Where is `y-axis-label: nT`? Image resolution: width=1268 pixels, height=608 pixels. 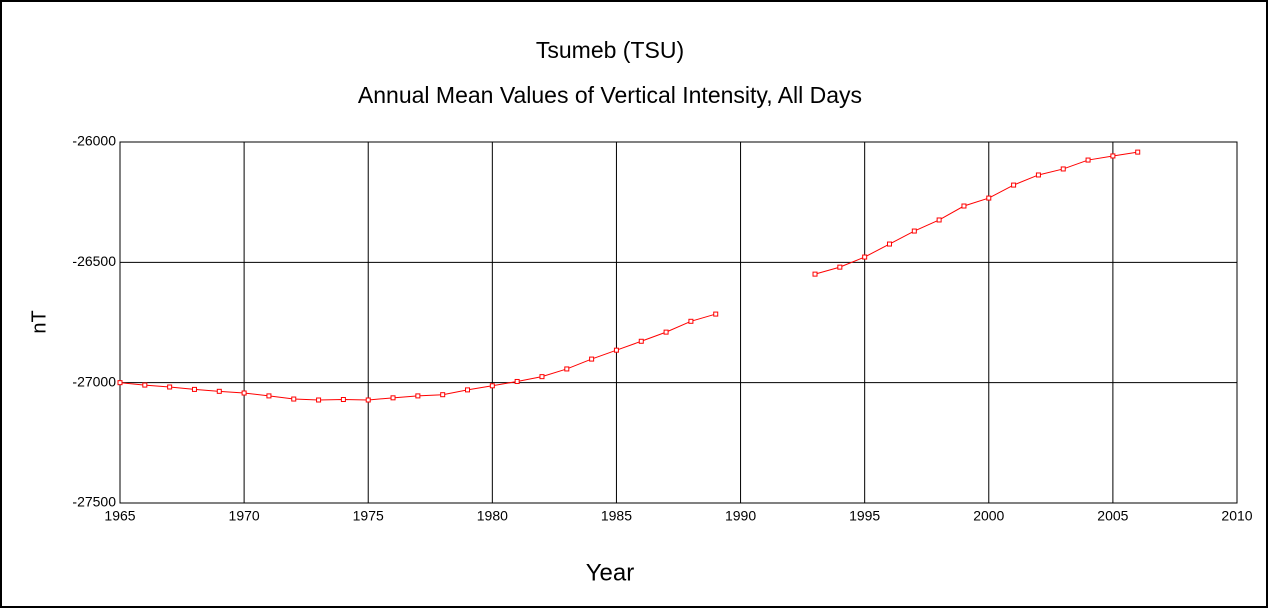 y-axis-label: nT is located at coordinates (39, 321).